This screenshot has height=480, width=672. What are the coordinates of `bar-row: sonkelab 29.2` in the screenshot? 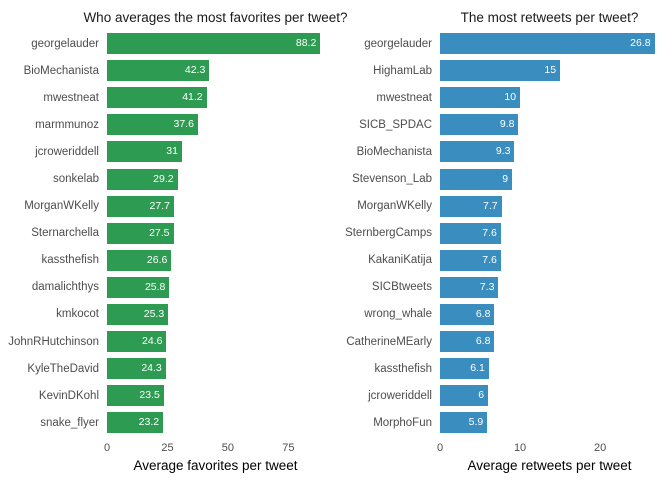 It's located at (168, 178).